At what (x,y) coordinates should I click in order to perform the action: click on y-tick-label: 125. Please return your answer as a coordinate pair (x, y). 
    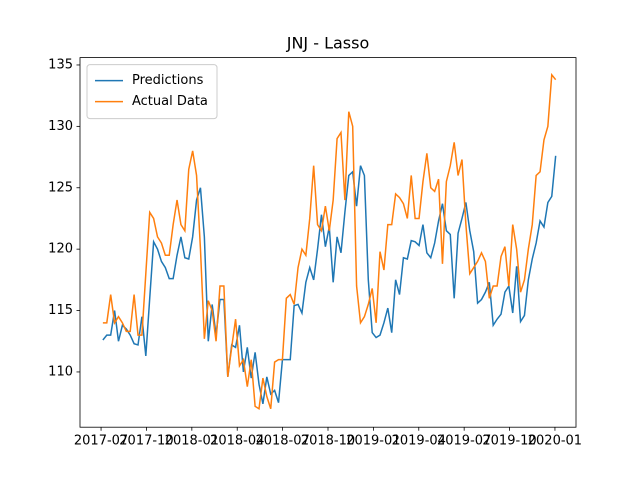
    Looking at the image, I should click on (60, 187).